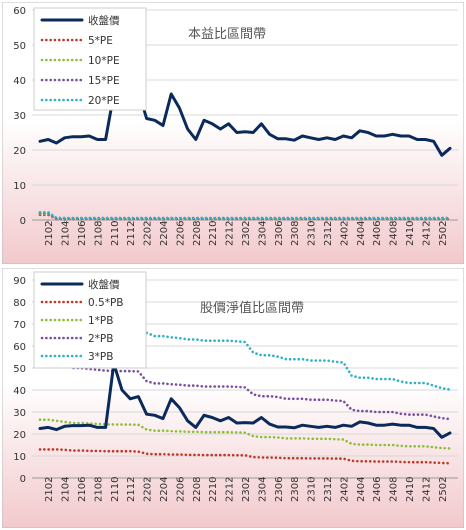 The image size is (466, 530). Describe the element at coordinates (100, 41) in the screenshot. I see `legend-label-1: 5*PE` at that location.